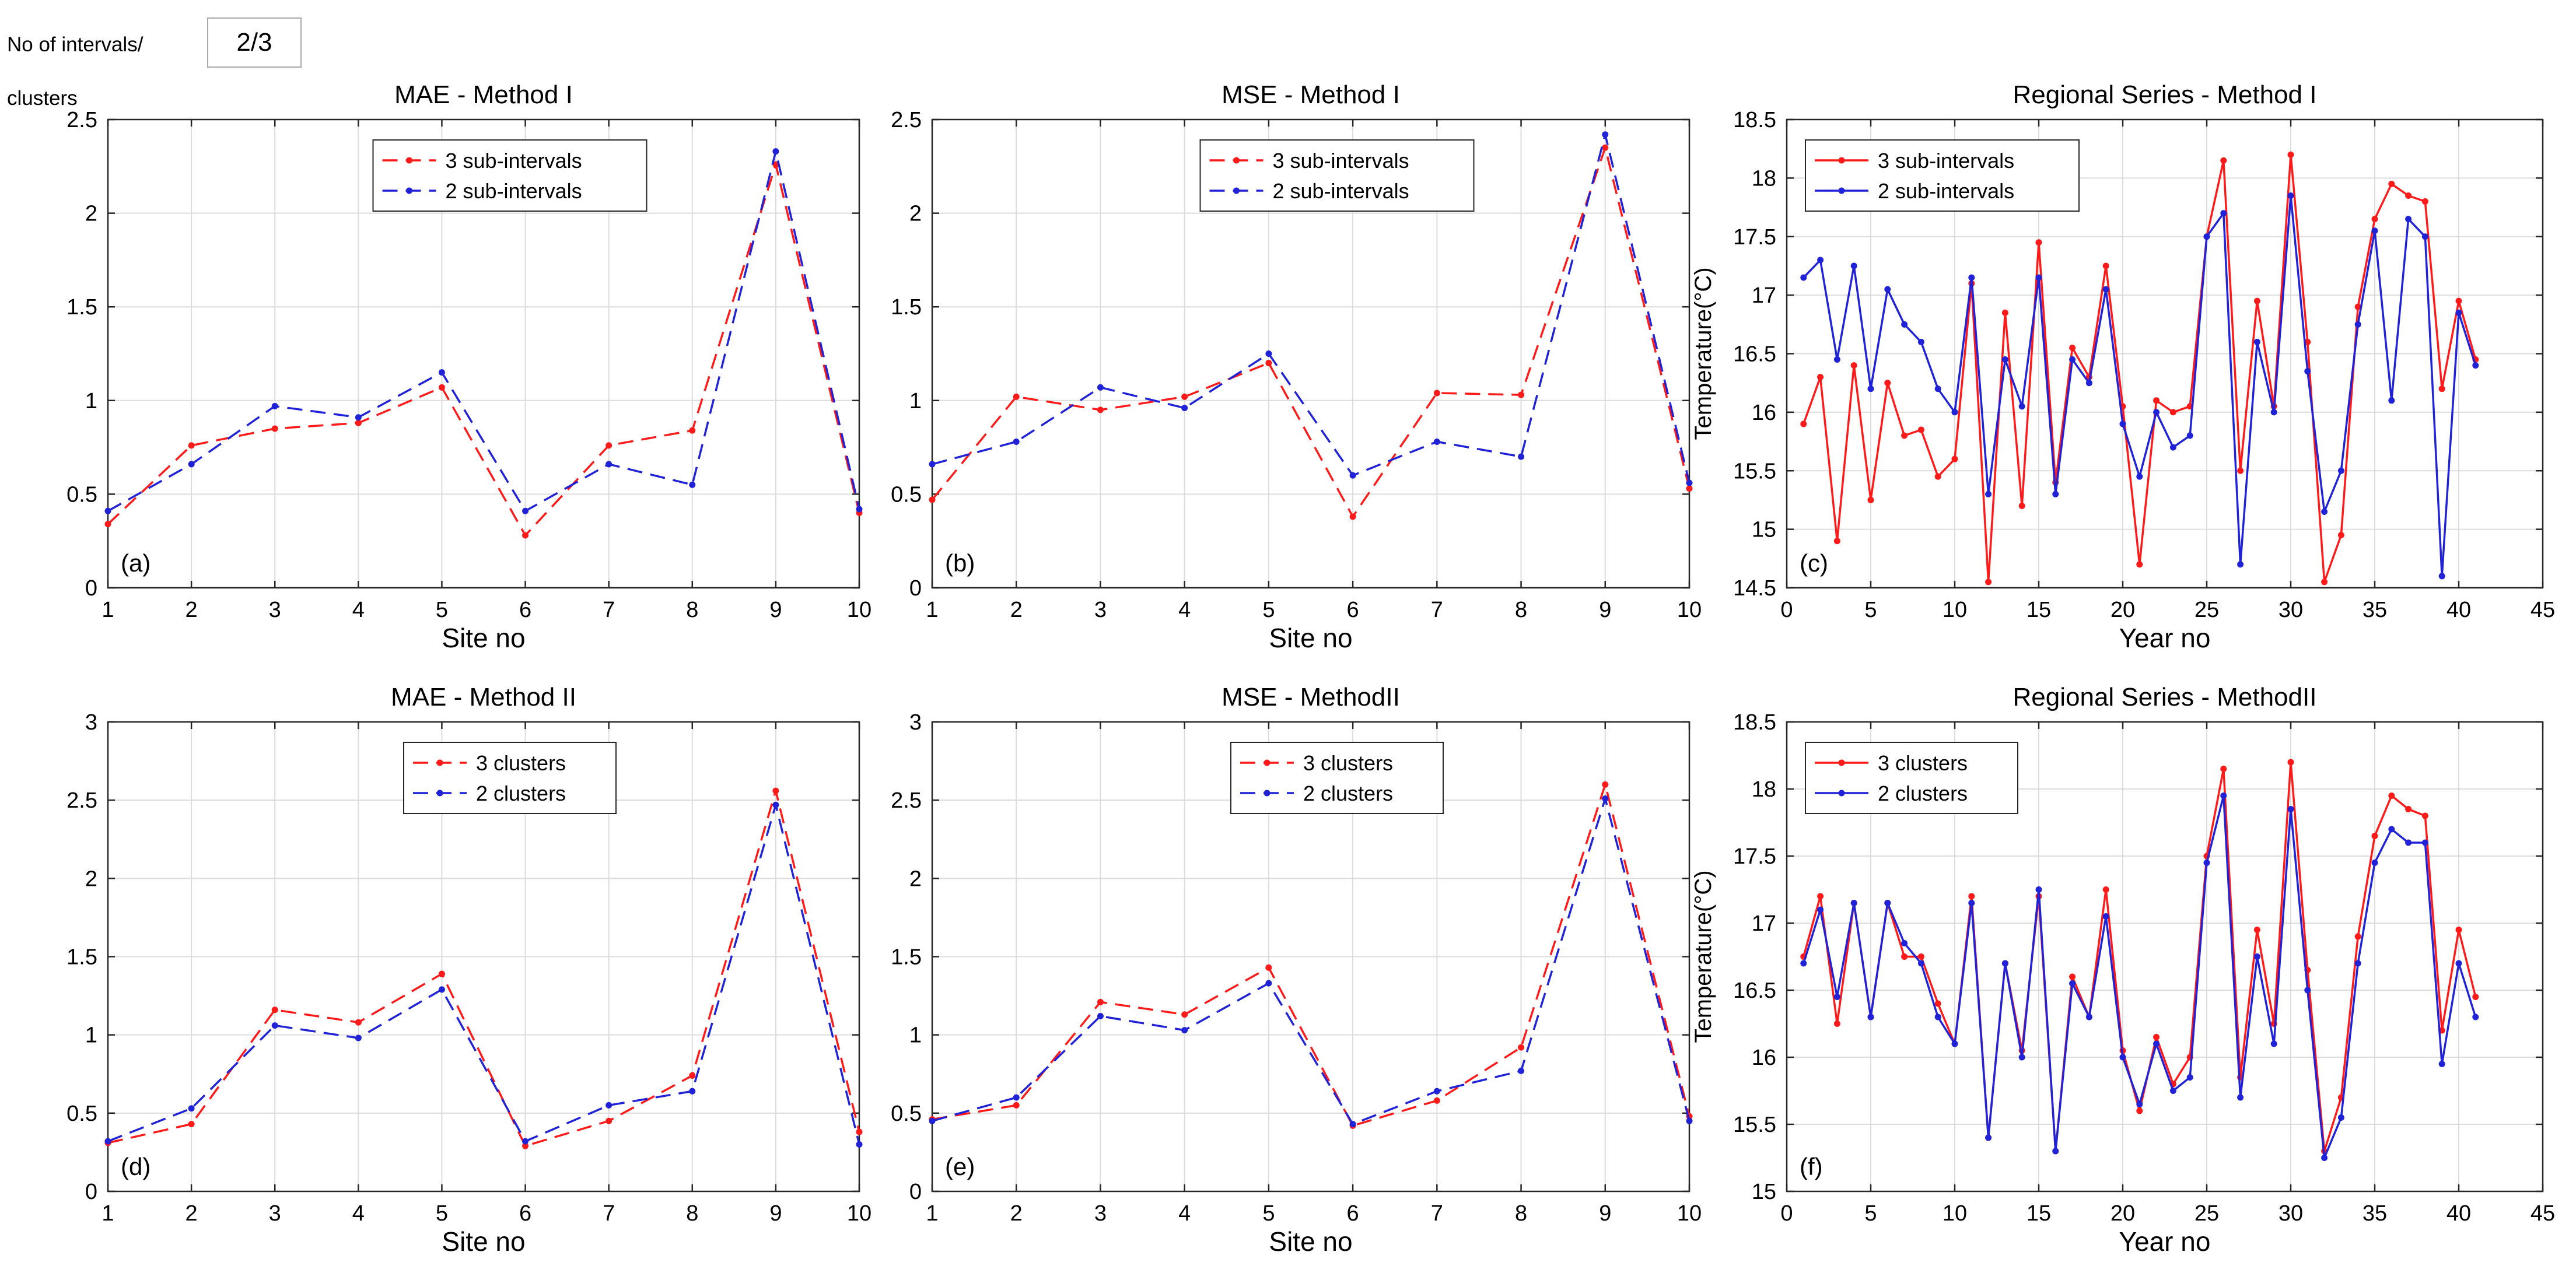 The height and width of the screenshot is (1280, 2576). I want to click on chart-title: MSE - Method I, so click(1311, 94).